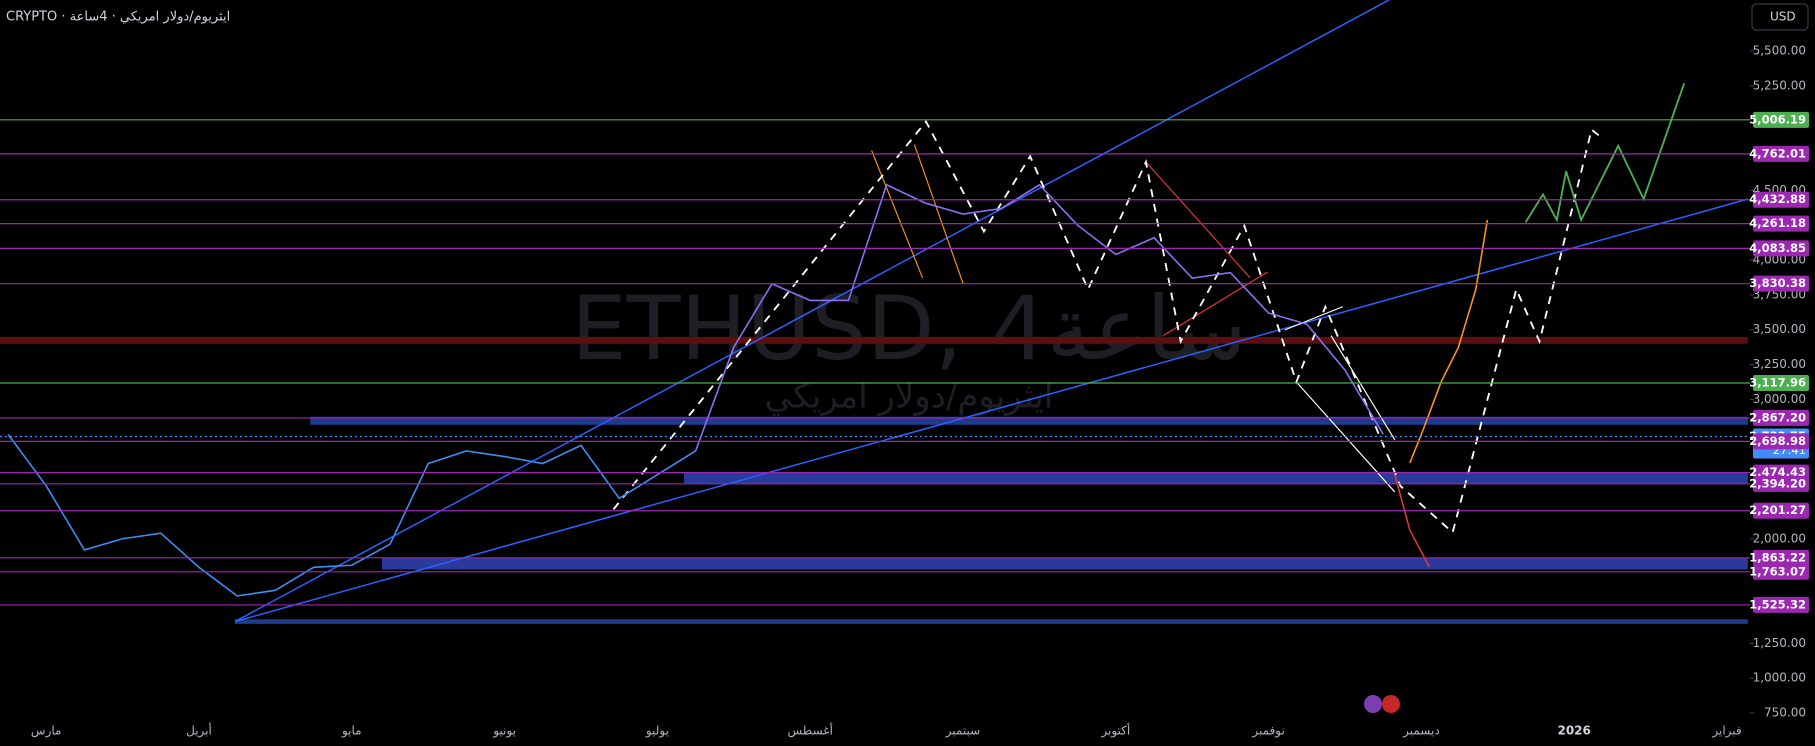  I want to click on level-label: 3,117.96, so click(1777, 382).